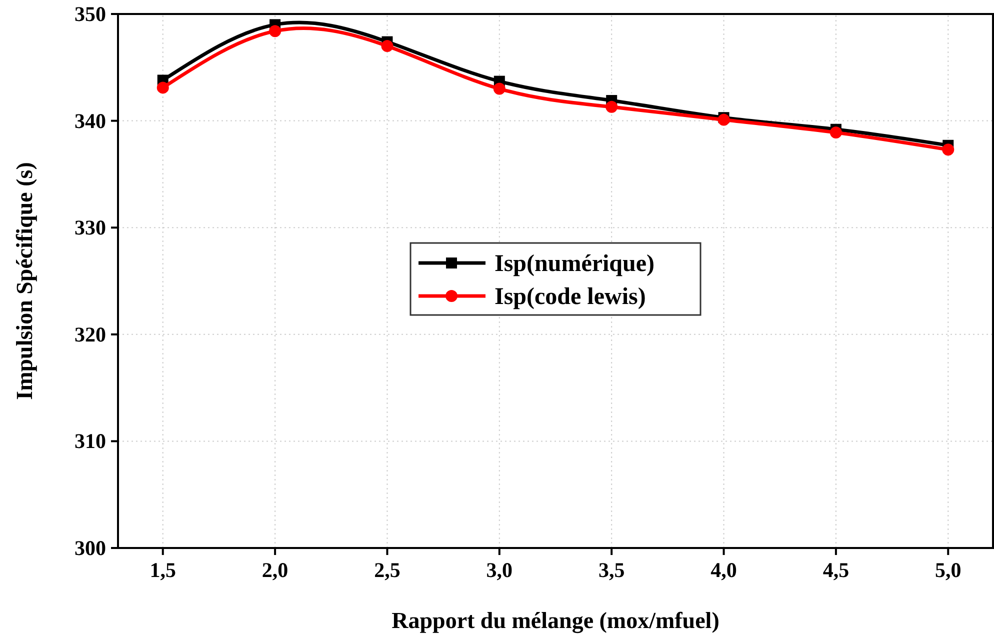 The height and width of the screenshot is (636, 994). I want to click on y-axis-title: Impulsion Spécifique (s), so click(24, 281).